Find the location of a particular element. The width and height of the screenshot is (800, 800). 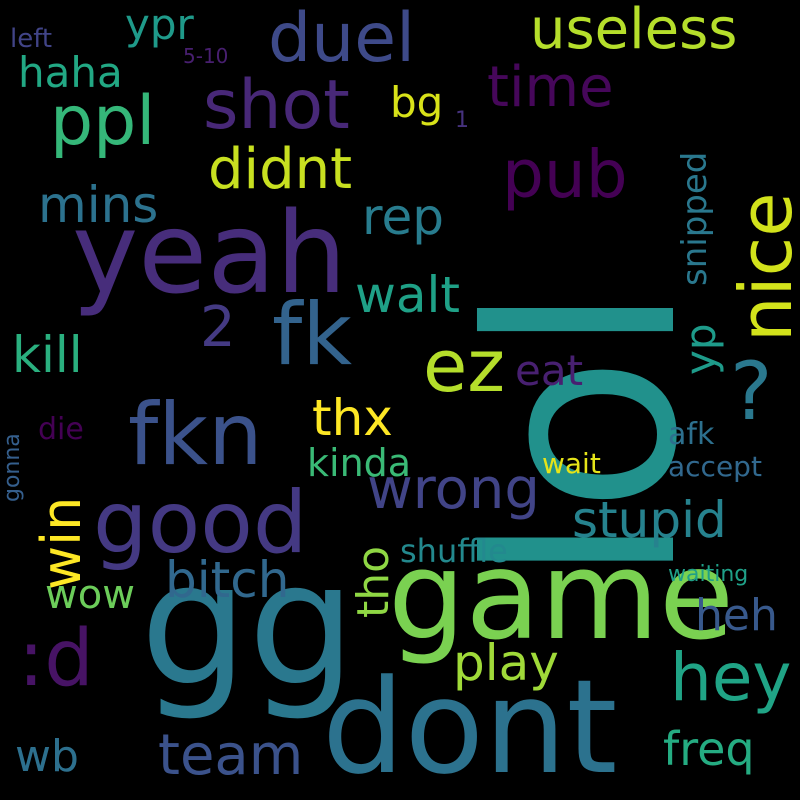

word-waiting: waiting is located at coordinates (708, 574).